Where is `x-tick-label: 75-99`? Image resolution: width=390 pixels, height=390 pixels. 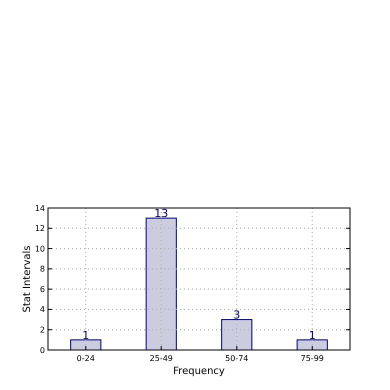 x-tick-label: 75-99 is located at coordinates (312, 358).